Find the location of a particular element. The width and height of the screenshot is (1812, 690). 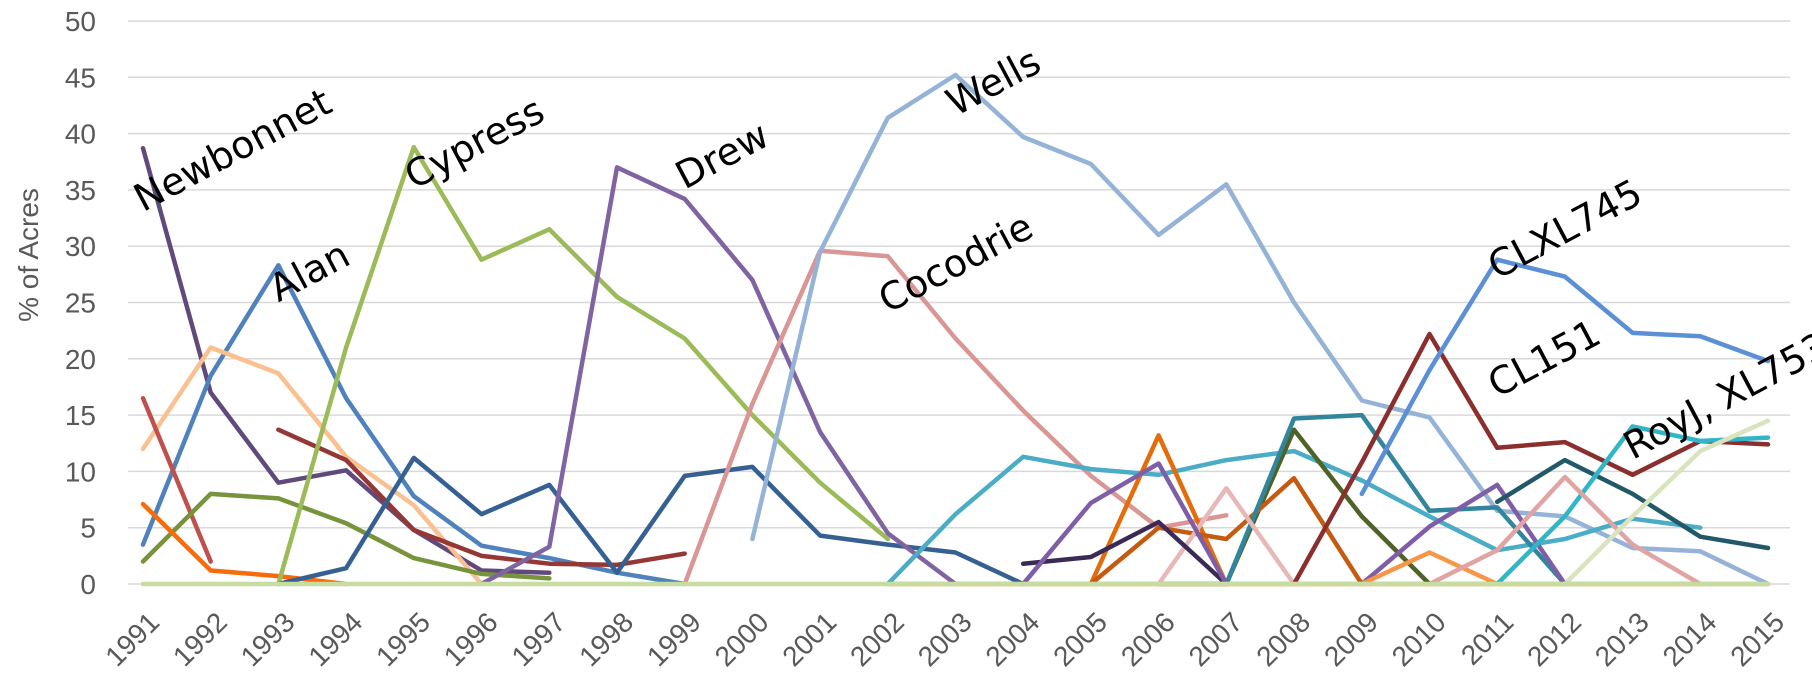

y-tick-label: 25 is located at coordinates (80, 303).